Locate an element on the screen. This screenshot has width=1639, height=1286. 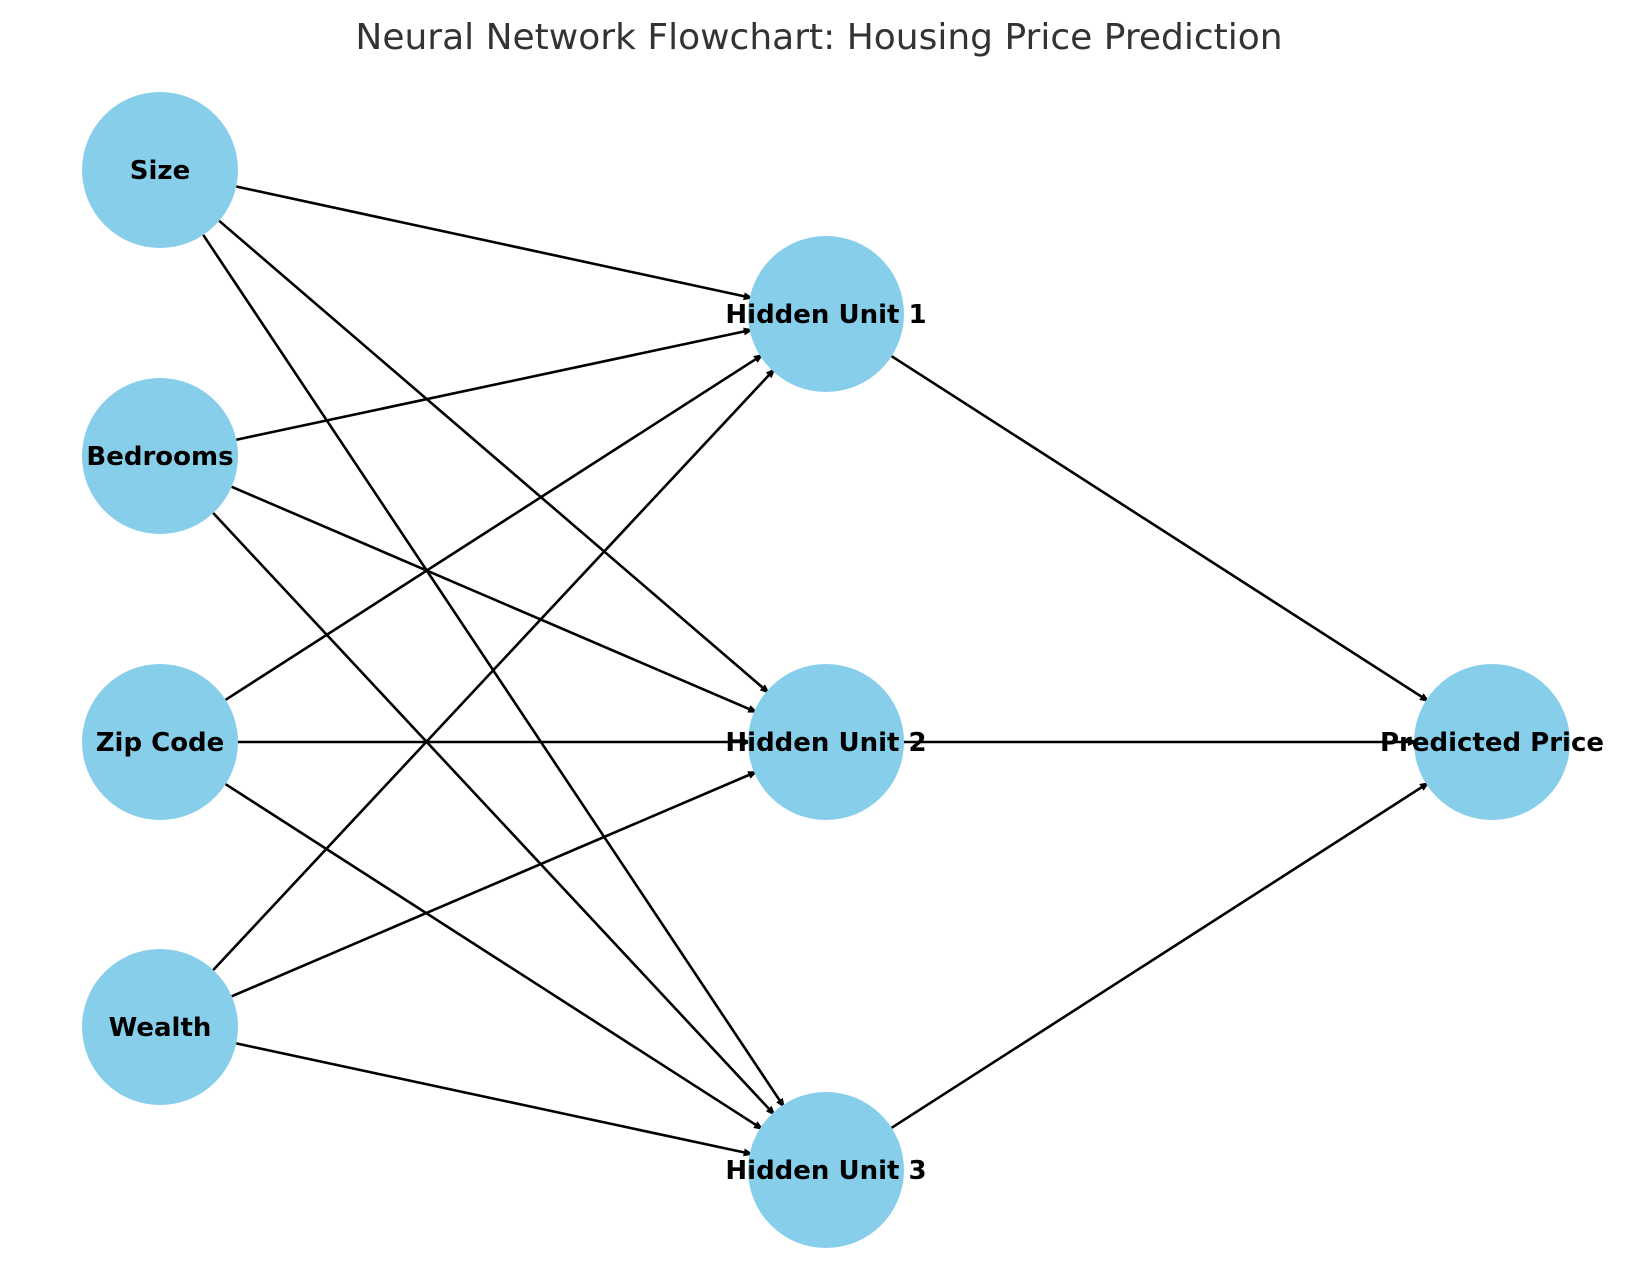
node-label-h2: Hidden Unit 2 is located at coordinates (825, 743).